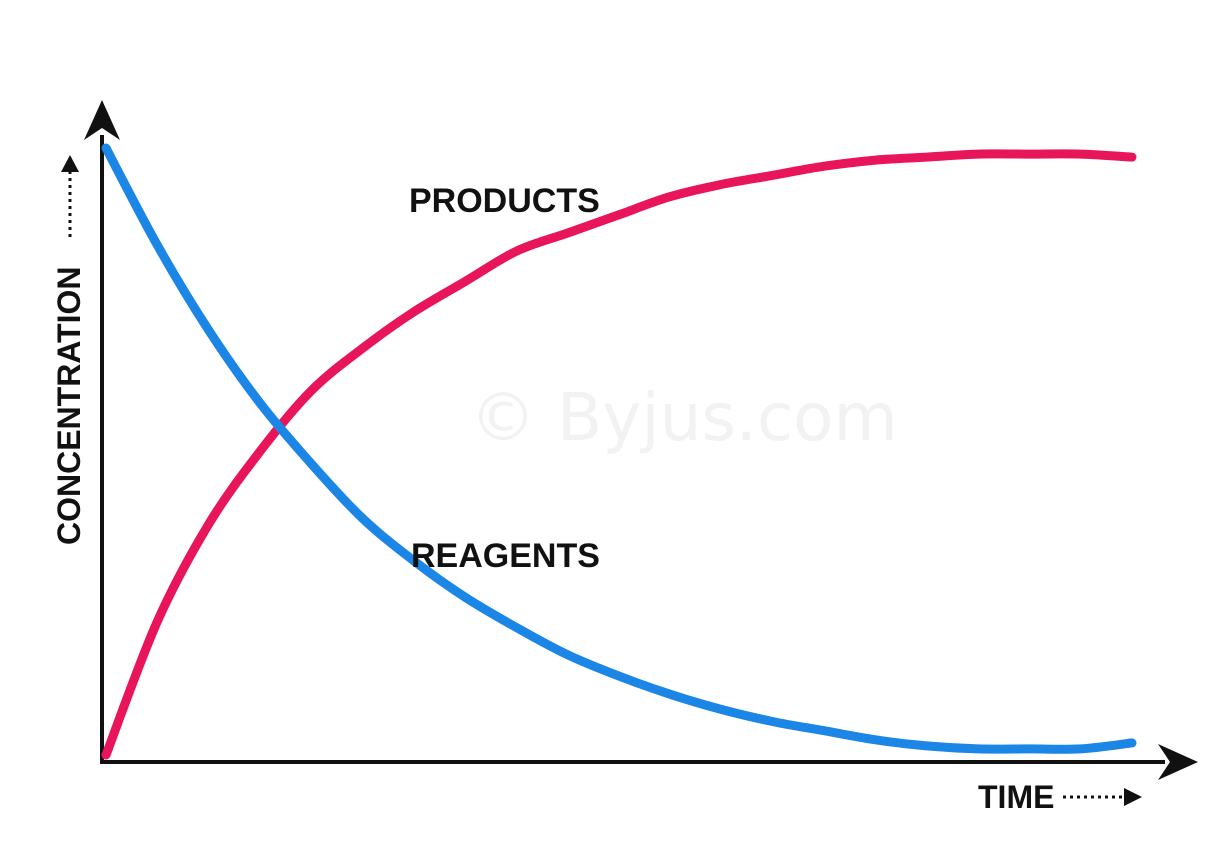  What do you see at coordinates (504, 201) in the screenshot?
I see `products-label: PRODUCTS` at bounding box center [504, 201].